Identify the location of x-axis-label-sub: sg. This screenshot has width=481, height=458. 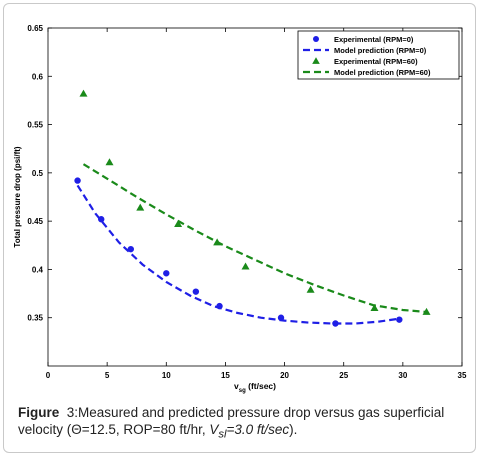
(242, 391).